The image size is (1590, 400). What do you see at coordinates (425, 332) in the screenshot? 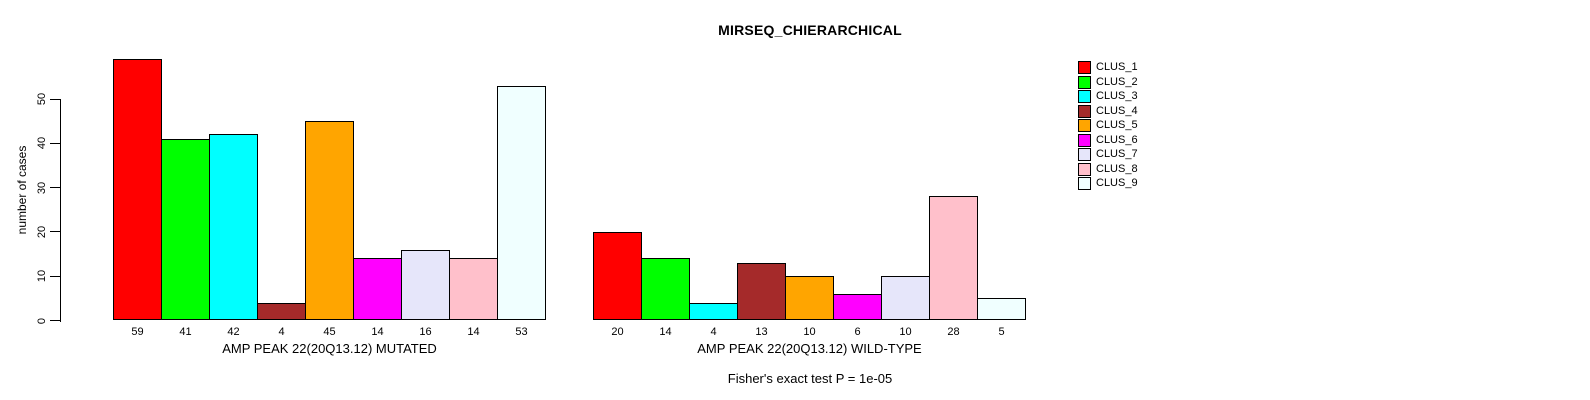
I see `bar-value-label: 16` at bounding box center [425, 332].